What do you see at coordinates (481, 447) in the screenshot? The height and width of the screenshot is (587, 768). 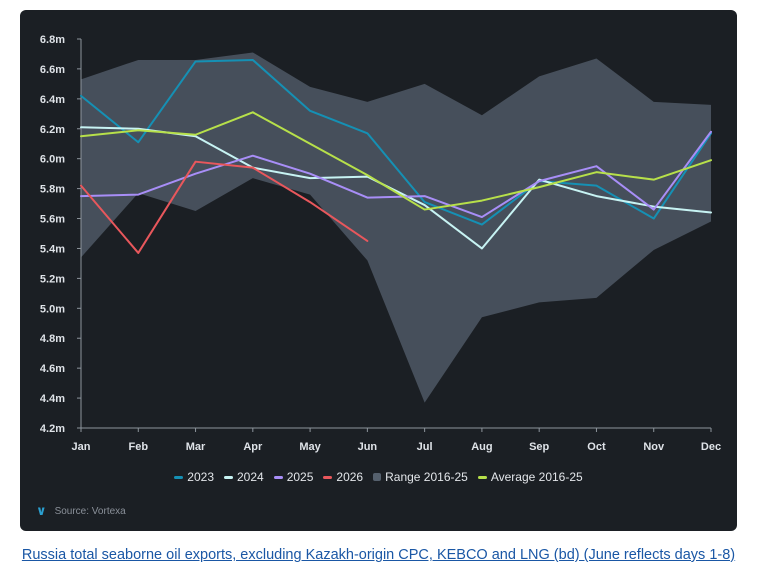 I see `x-tick-label: Aug` at bounding box center [481, 447].